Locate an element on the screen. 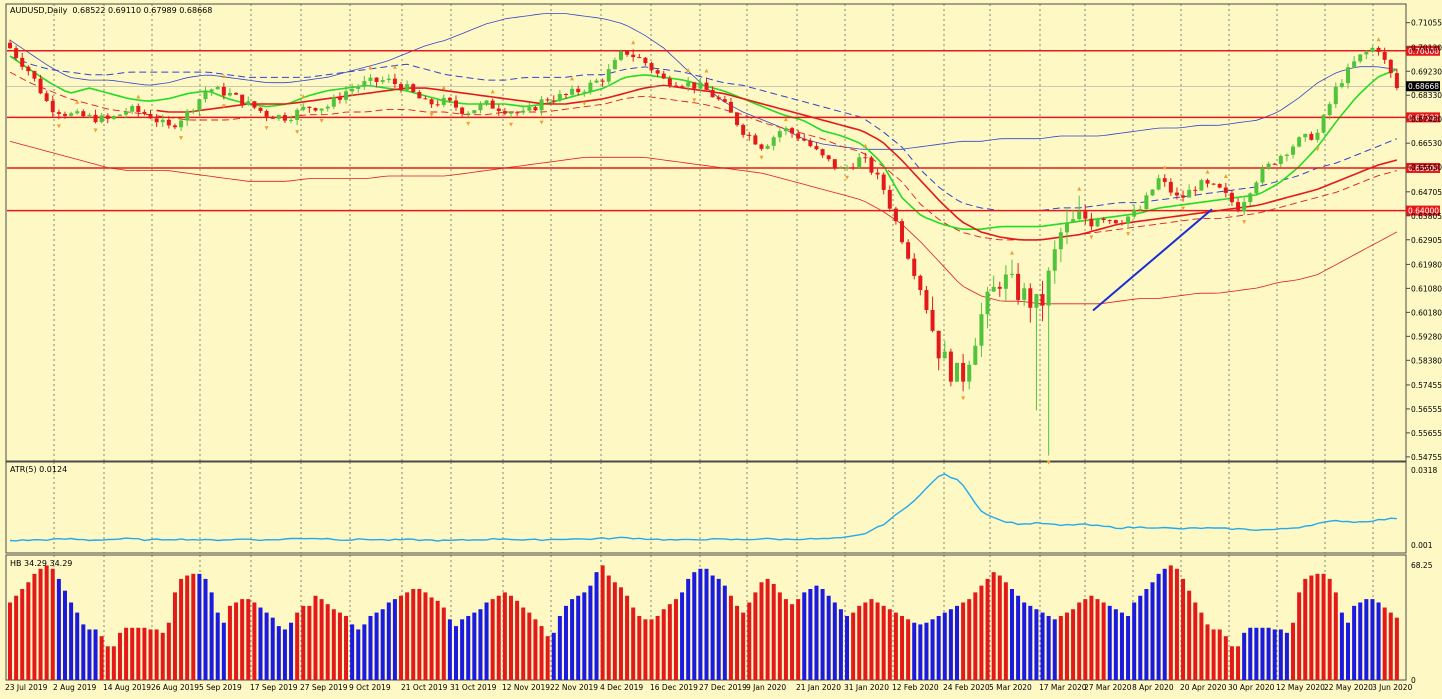  level-tag is located at coordinates (1423, 210).